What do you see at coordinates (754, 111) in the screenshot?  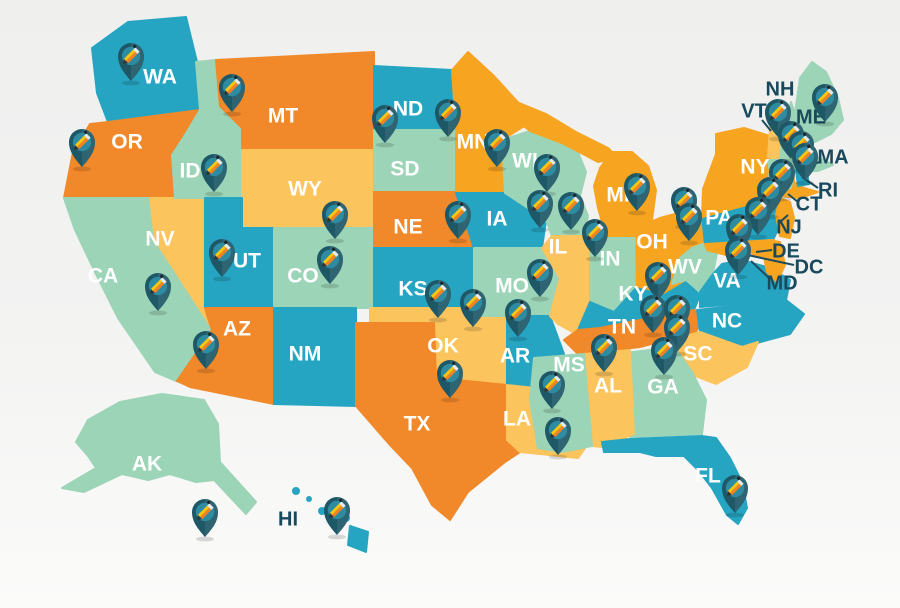 I see `small-label-VT: VT` at bounding box center [754, 111].